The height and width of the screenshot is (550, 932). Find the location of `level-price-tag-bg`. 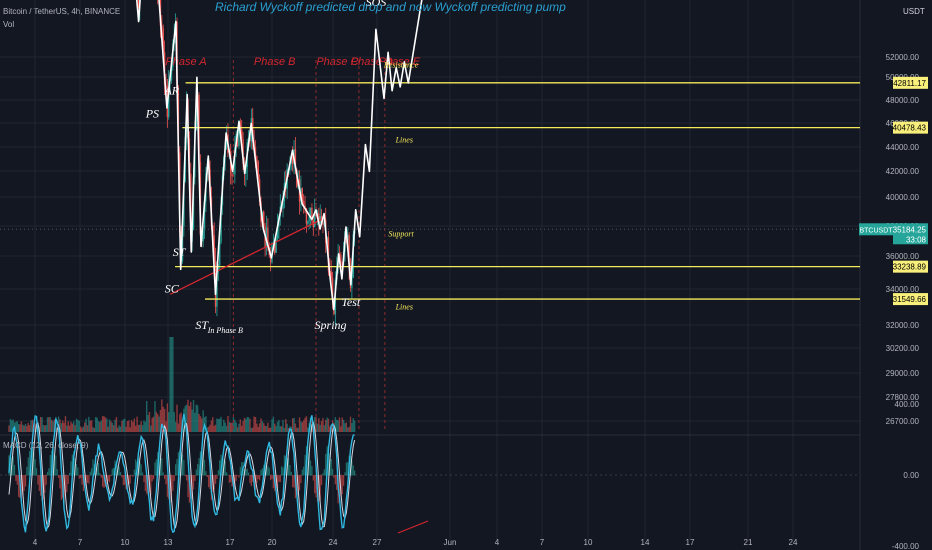

level-price-tag-bg is located at coordinates (910, 299).